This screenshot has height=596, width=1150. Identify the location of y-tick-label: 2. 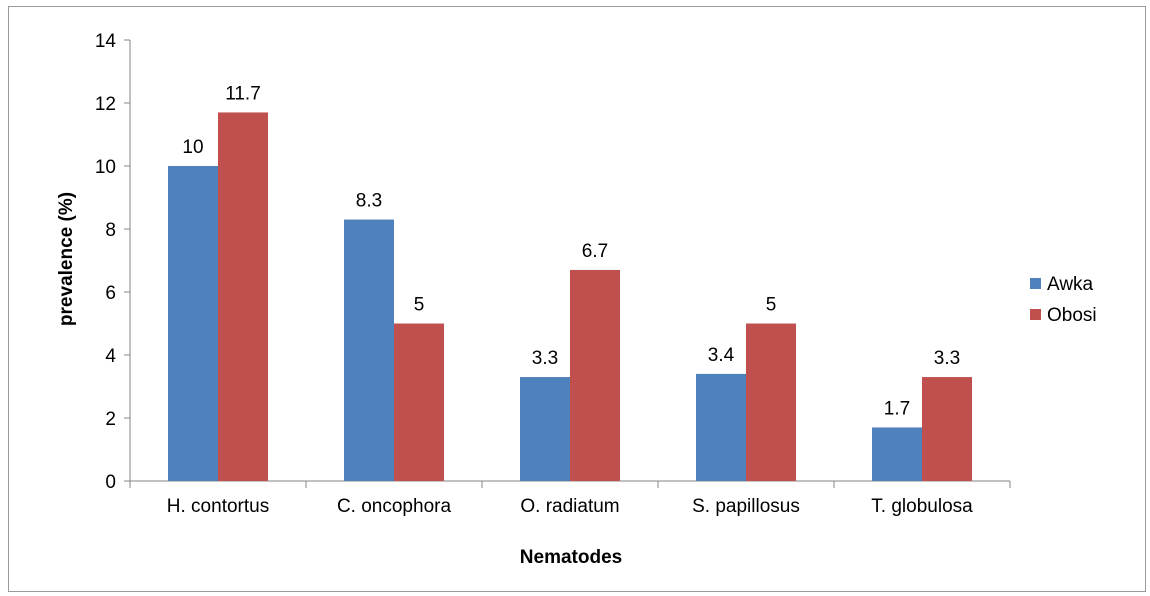
(110, 419).